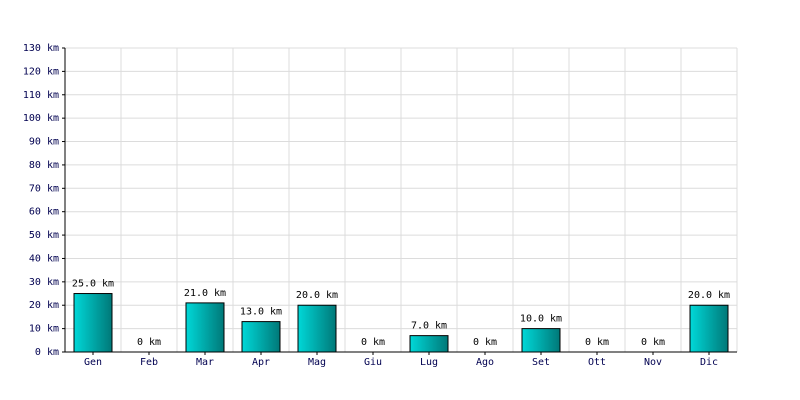 This screenshot has width=800, height=400. I want to click on y-tick-label: 120 km, so click(41, 71).